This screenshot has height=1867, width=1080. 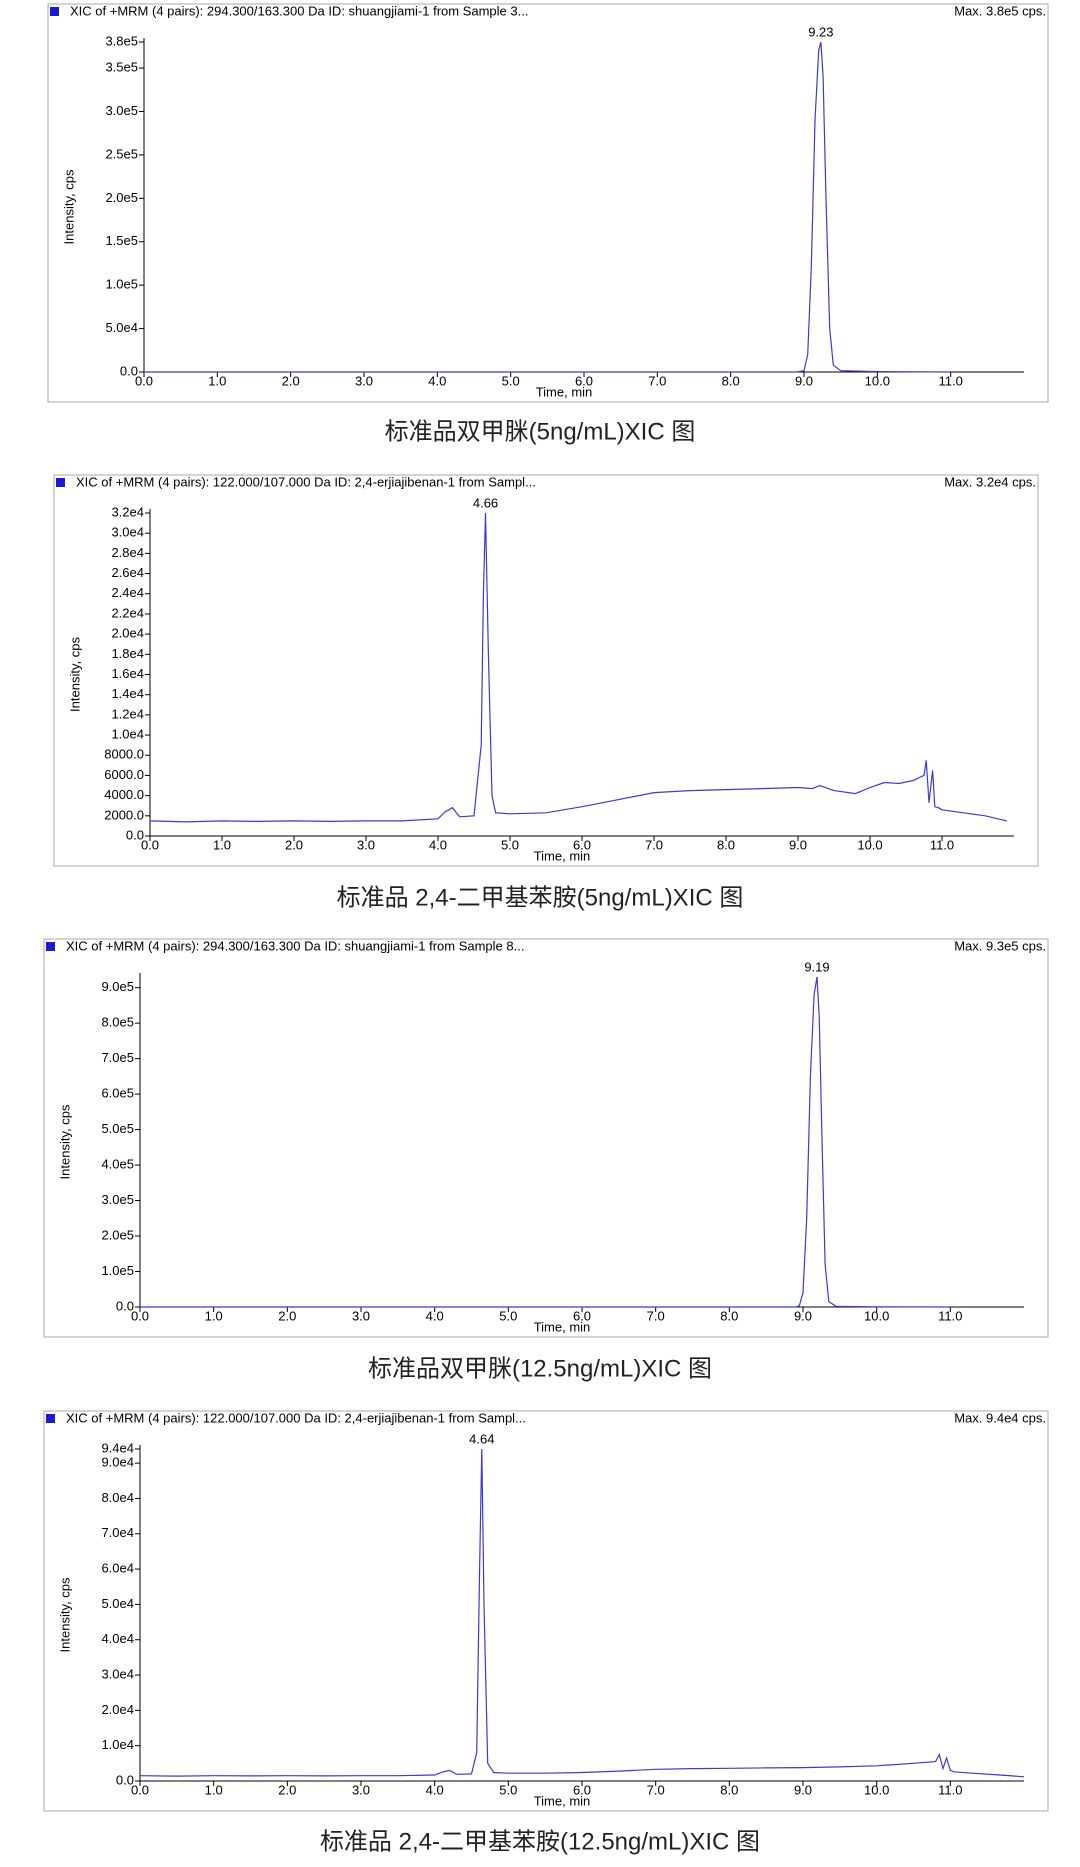 I want to click on y-tick-label: 0.0, so click(x=129, y=370).